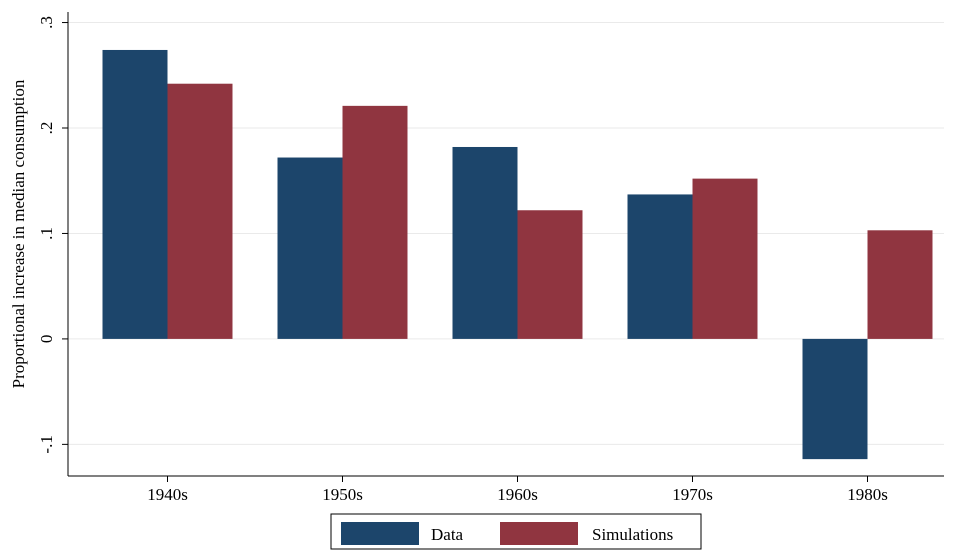  I want to click on legend-swatch-data, so click(380, 533).